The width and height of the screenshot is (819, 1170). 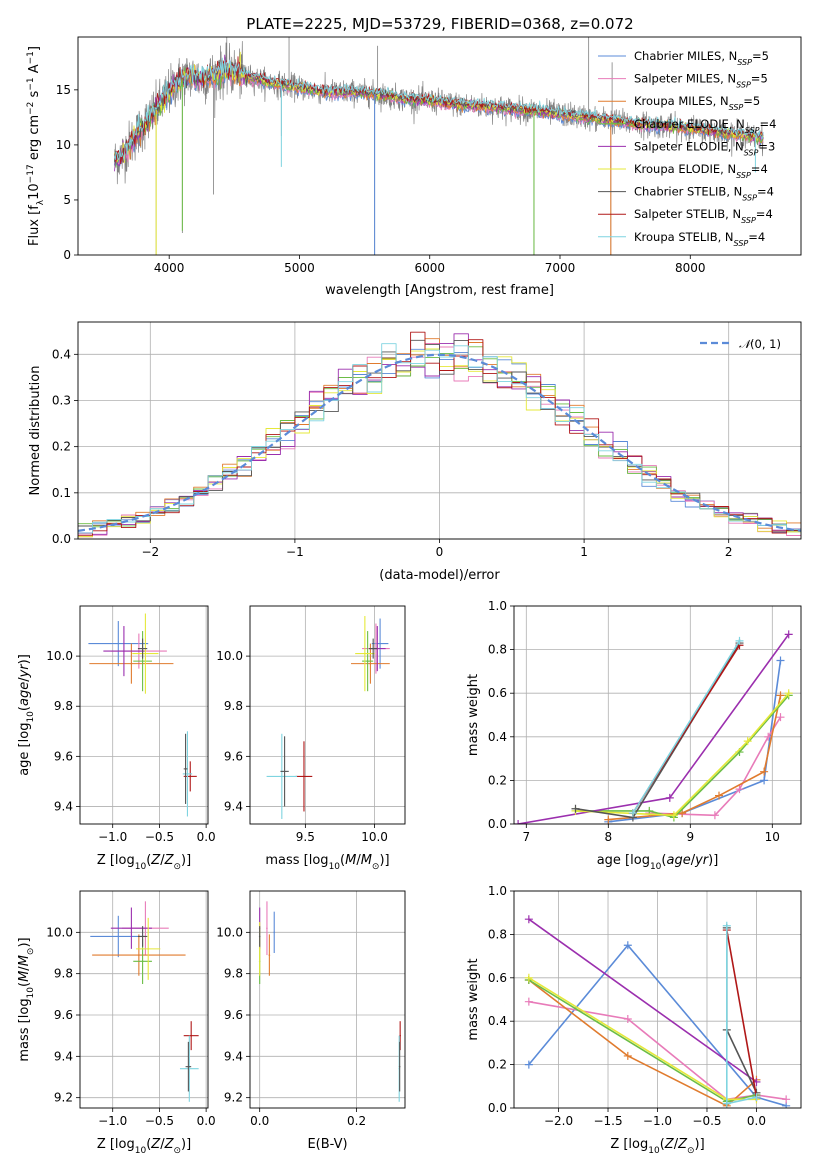 What do you see at coordinates (206, 1121) in the screenshot?
I see `x-tick-label: 0.0` at bounding box center [206, 1121].